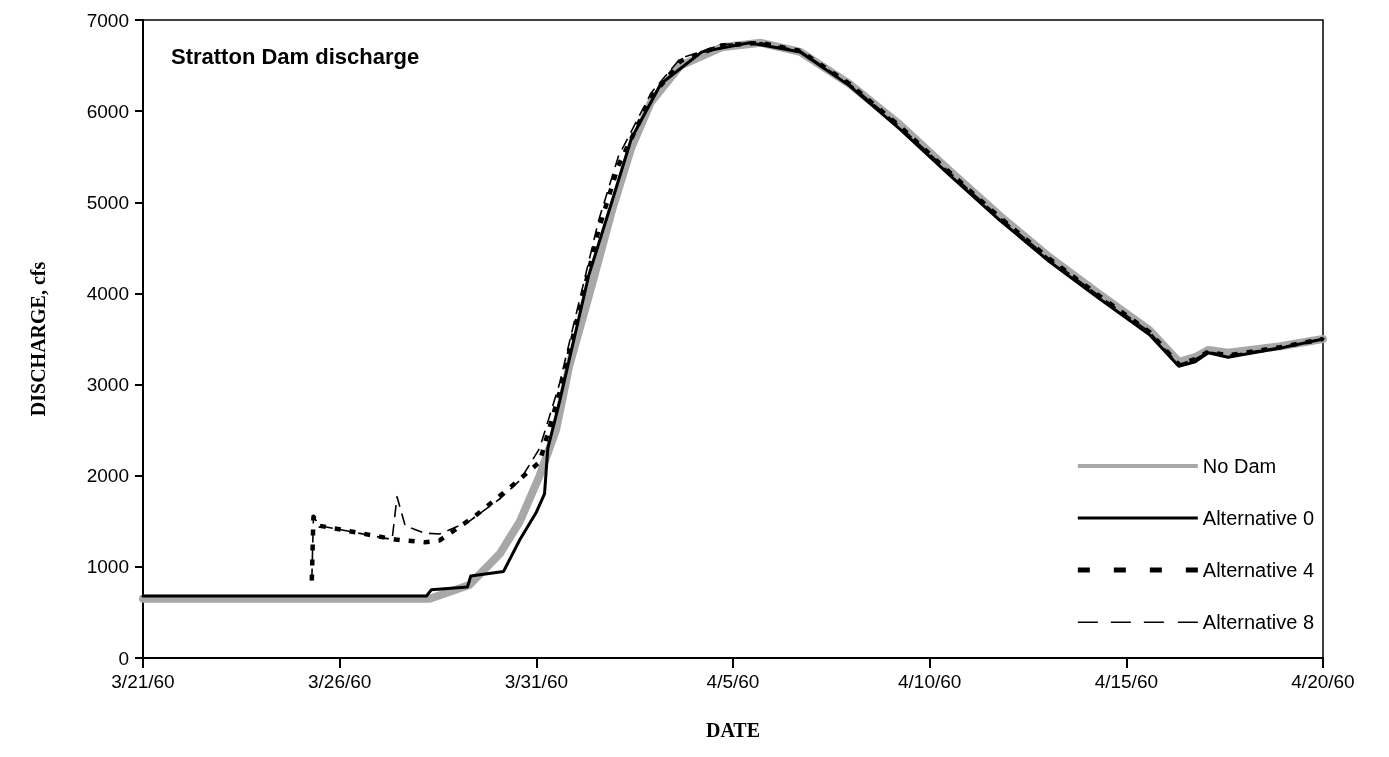 This screenshot has height=757, width=1389. What do you see at coordinates (107, 202) in the screenshot?
I see `y-tick-label: 5000` at bounding box center [107, 202].